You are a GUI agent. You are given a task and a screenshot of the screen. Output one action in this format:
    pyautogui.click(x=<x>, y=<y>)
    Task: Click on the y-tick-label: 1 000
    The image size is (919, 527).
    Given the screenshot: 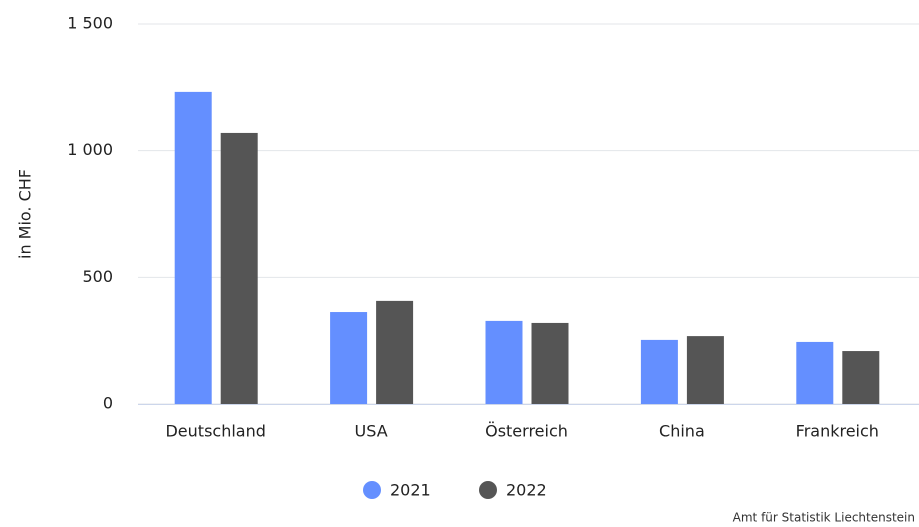 What is the action you would take?
    pyautogui.click(x=90, y=149)
    